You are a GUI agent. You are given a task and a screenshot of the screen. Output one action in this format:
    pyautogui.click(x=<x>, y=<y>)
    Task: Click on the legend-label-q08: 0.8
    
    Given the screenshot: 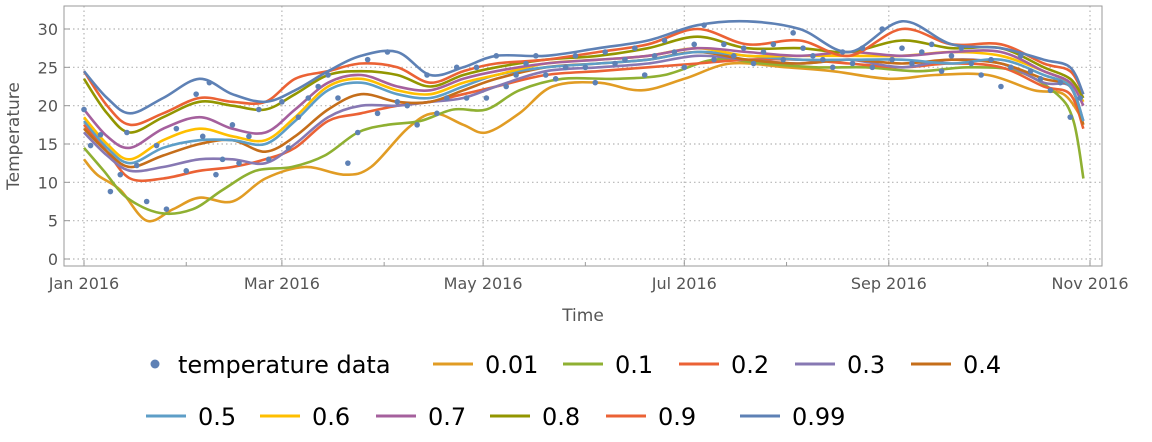 What is the action you would take?
    pyautogui.click(x=561, y=417)
    